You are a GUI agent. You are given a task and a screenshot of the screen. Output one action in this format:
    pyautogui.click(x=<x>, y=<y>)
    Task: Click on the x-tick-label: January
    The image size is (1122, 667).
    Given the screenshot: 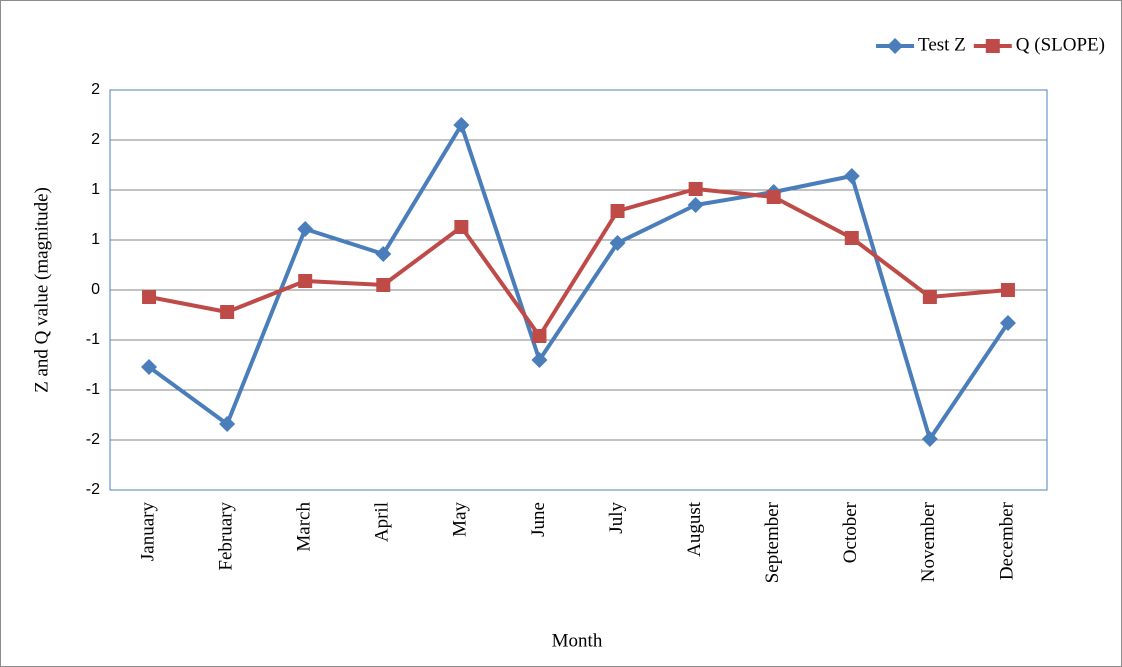 What is the action you would take?
    pyautogui.click(x=147, y=532)
    